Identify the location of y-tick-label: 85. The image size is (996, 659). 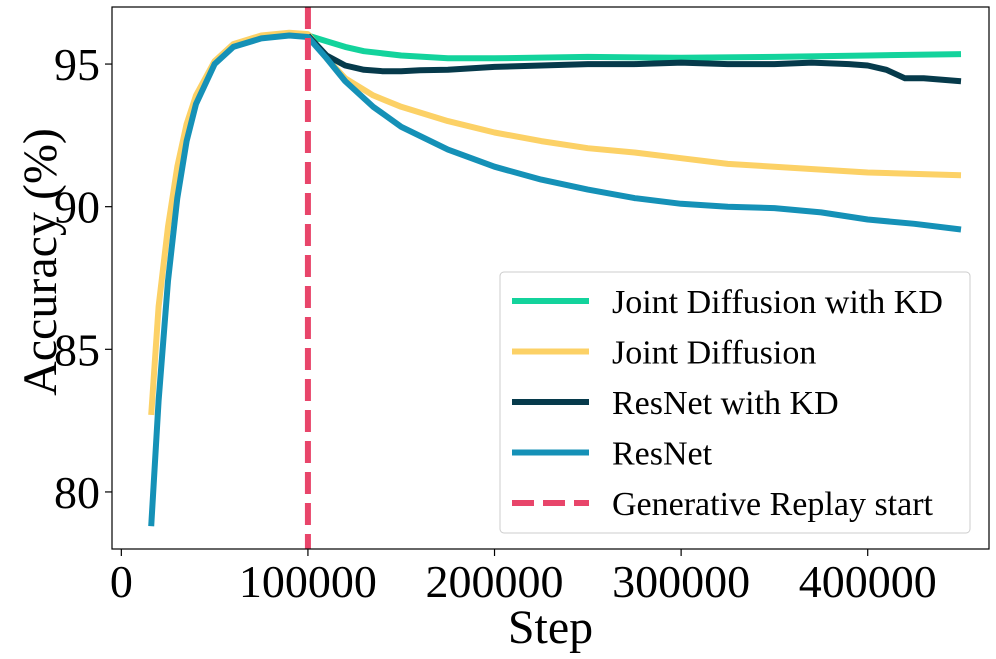
(77, 349).